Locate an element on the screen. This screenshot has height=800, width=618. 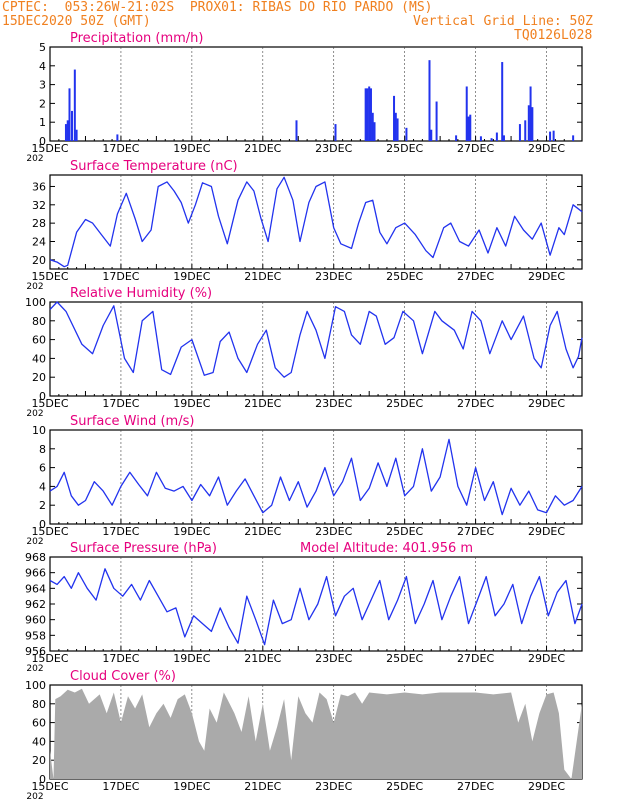
wind-xtick-label: 23DEC is located at coordinates (333, 531).